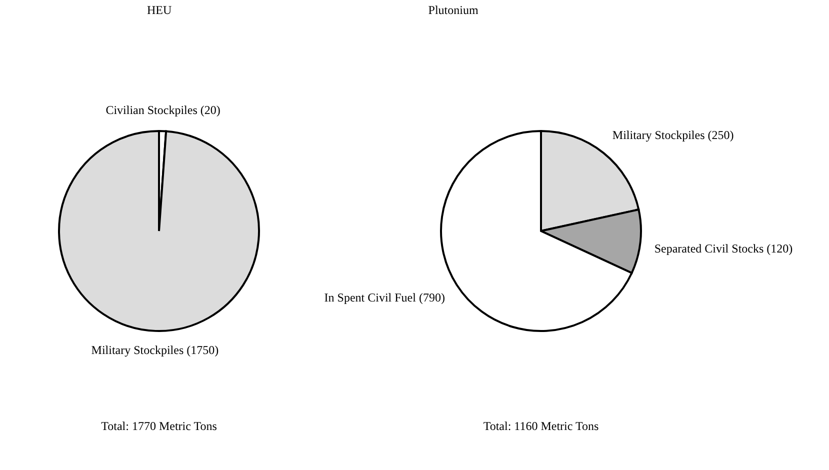 The width and height of the screenshot is (829, 470). Describe the element at coordinates (155, 349) in the screenshot. I see `slice-label: Military Stockpiles (1750)` at that location.